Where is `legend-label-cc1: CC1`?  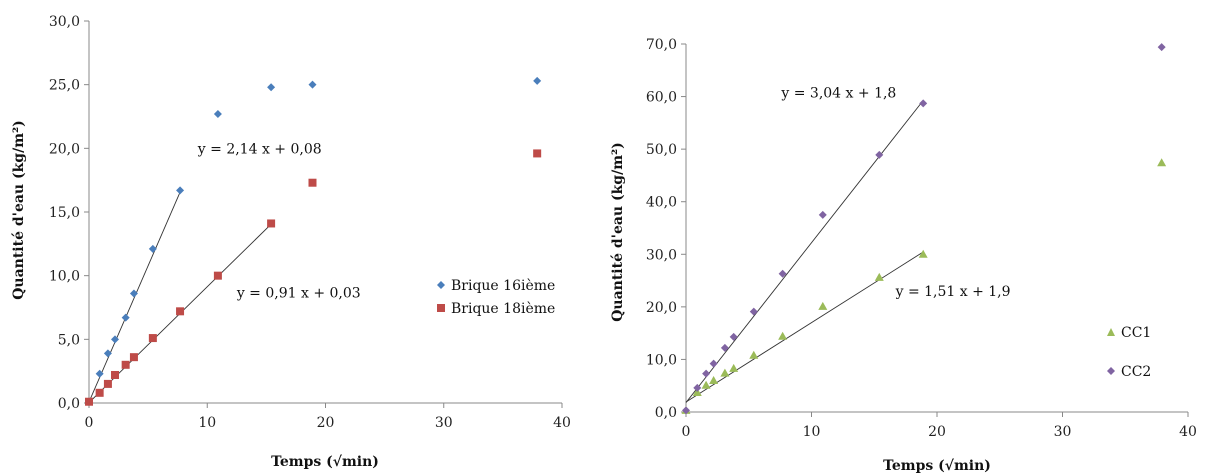 legend-label-cc1: CC1 is located at coordinates (1136, 333).